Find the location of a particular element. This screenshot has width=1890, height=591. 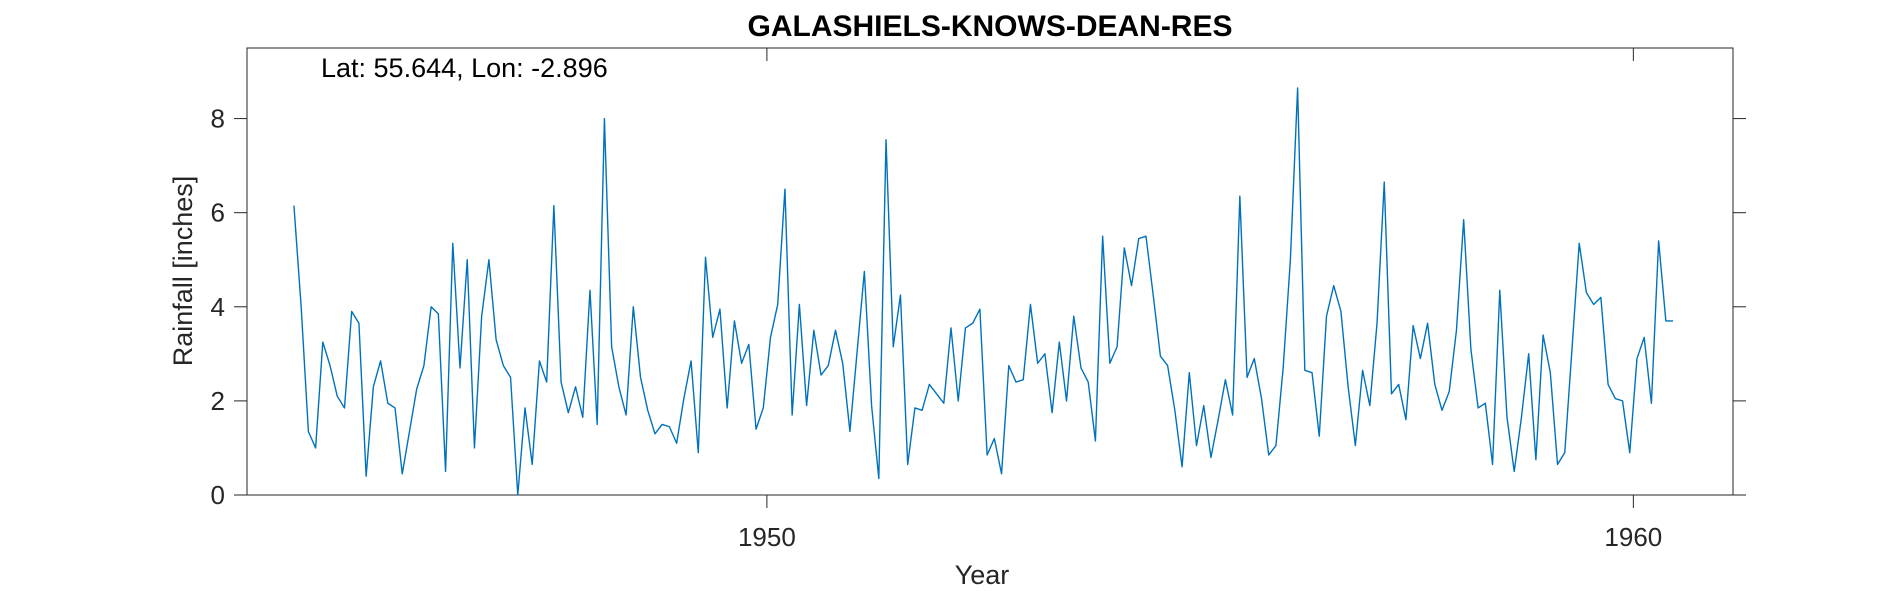

y-tick-label: 6 is located at coordinates (218, 213).